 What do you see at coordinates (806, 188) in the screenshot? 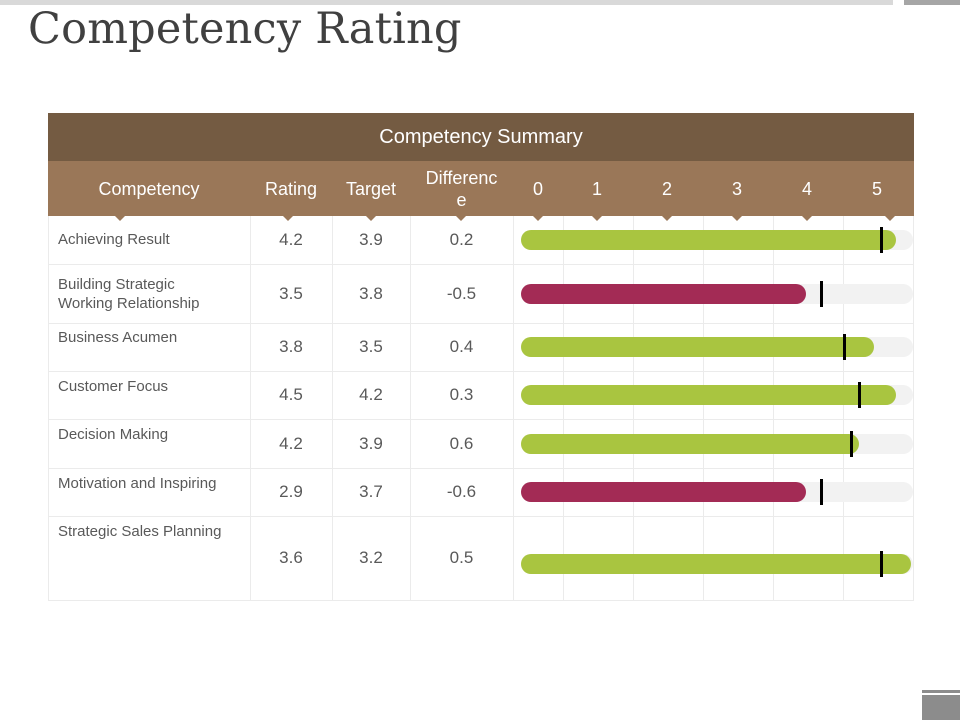
I see `scale-tick-label: 4` at bounding box center [806, 188].